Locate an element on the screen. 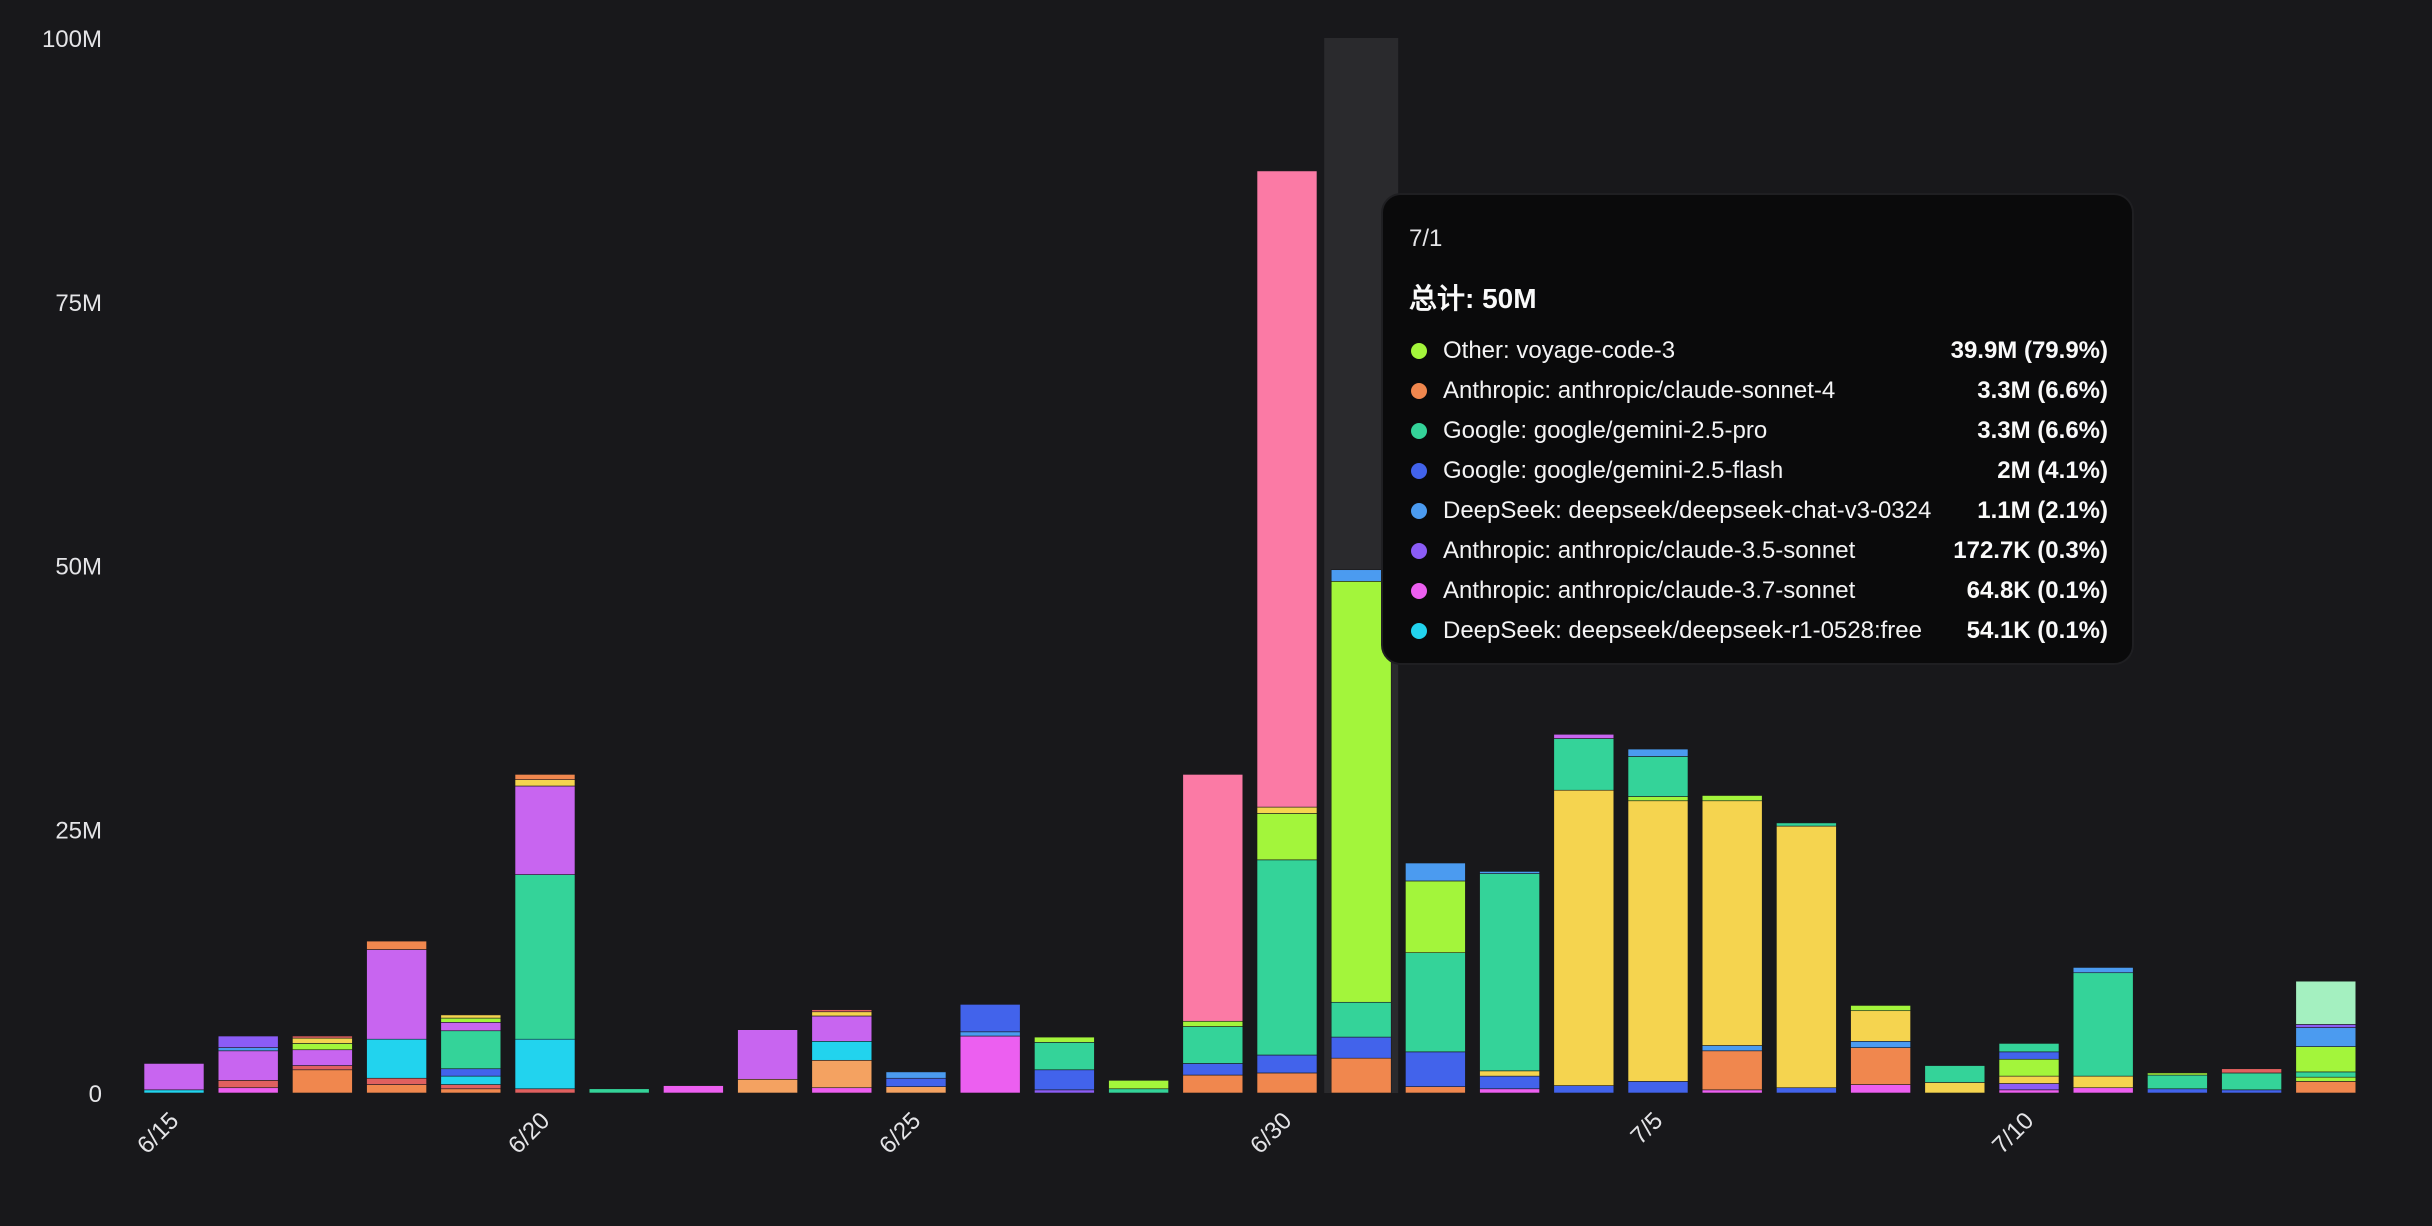 The width and height of the screenshot is (2432, 1226). bar-7/3 is located at coordinates (1509, 982).